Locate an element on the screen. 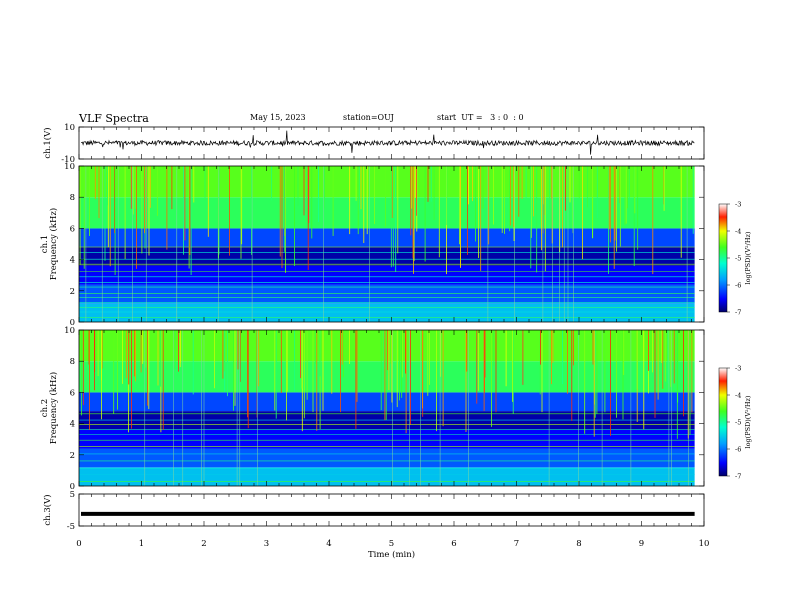  y-tick-label: -10 is located at coordinates (68, 160).